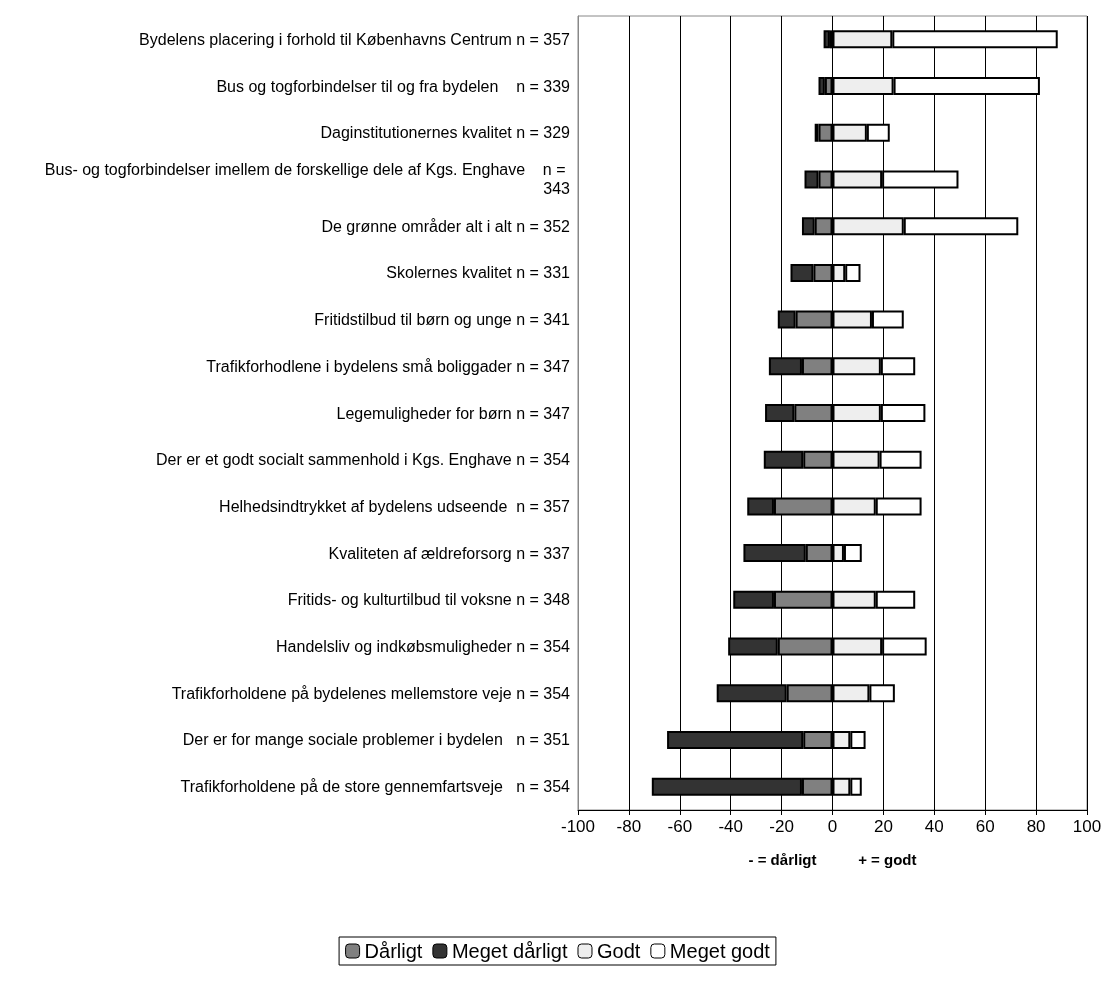  Describe the element at coordinates (395, 506) in the screenshot. I see `y-tick-label: Helhedsindtrykket af bydelens udseende n = 357` at that location.